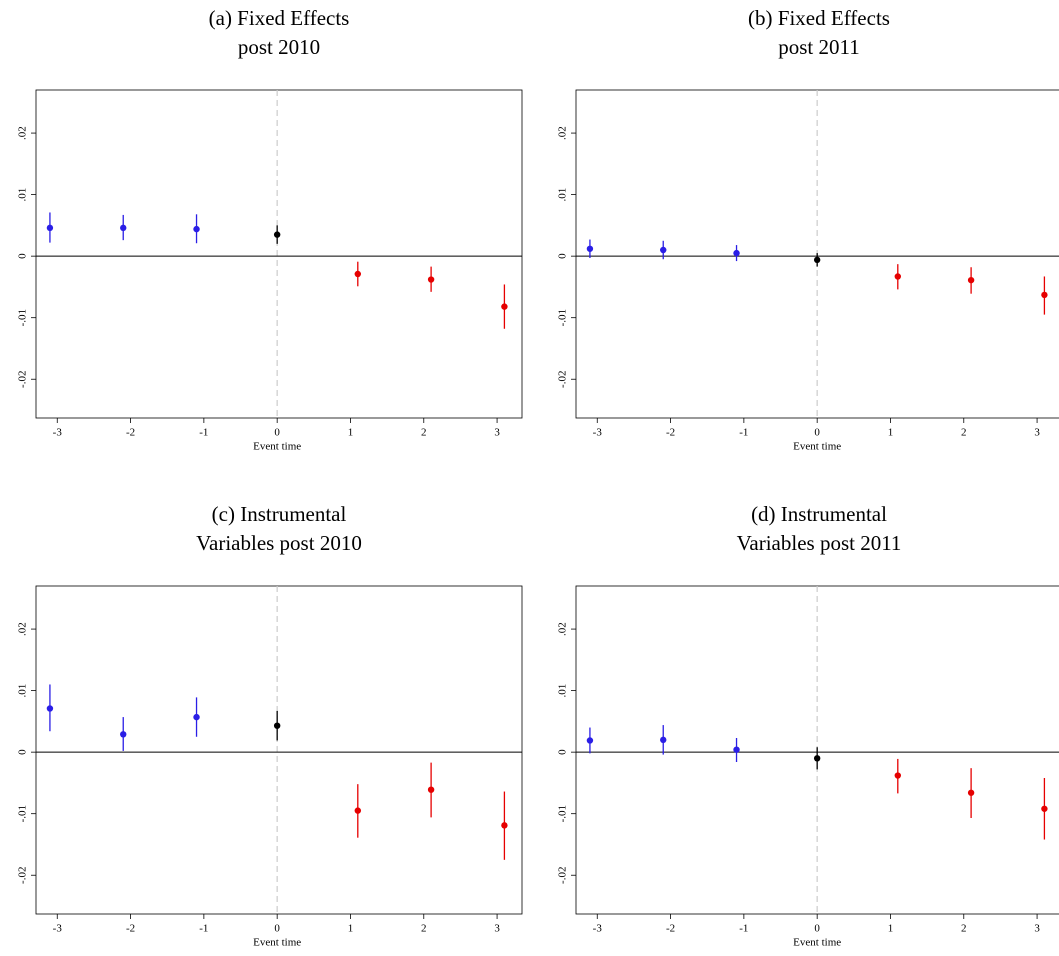 The image size is (1059, 956). What do you see at coordinates (819, 514) in the screenshot?
I see `panel-title: (d) Instrumental` at bounding box center [819, 514].